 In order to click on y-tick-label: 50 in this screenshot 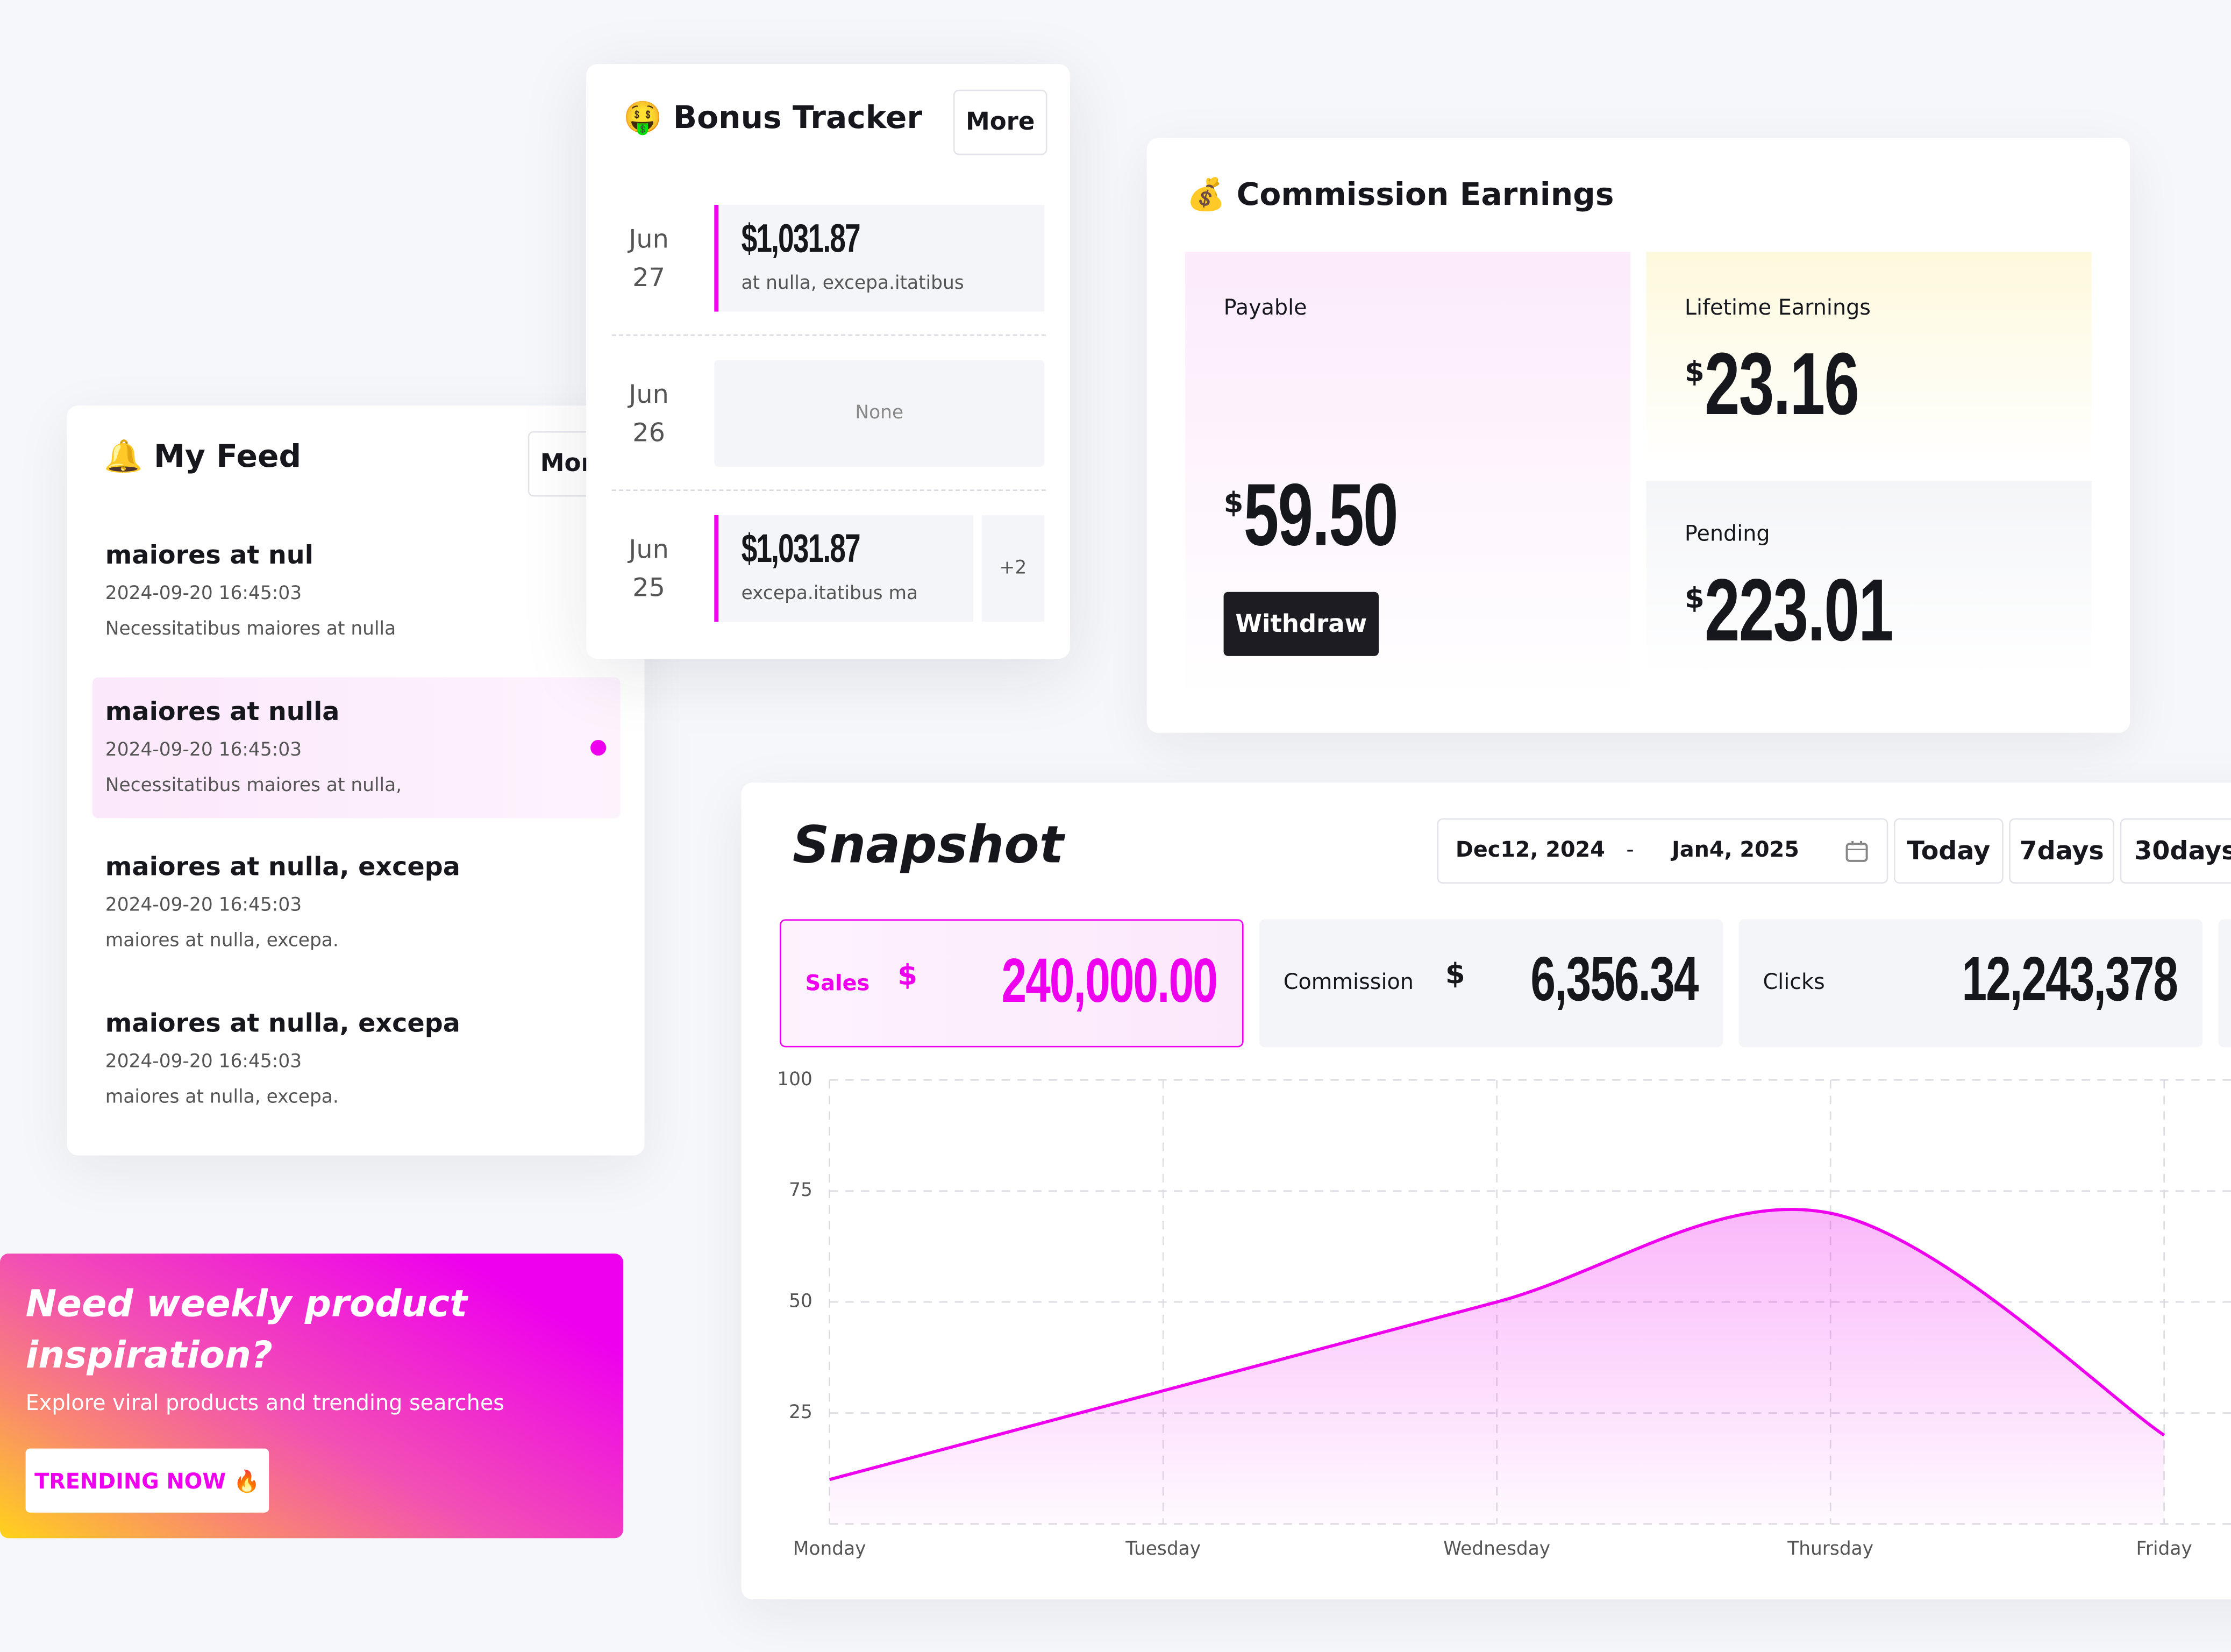, I will do `click(800, 1301)`.